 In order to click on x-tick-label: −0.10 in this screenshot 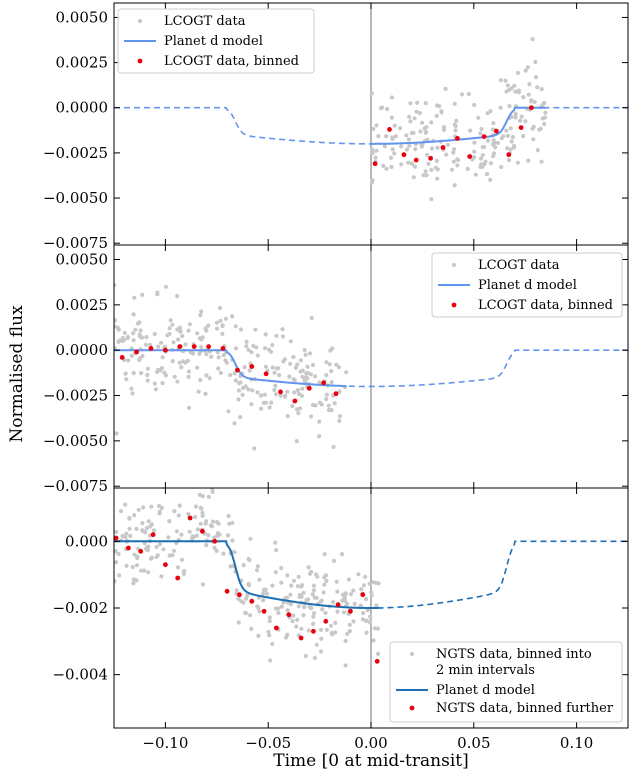, I will do `click(165, 743)`.